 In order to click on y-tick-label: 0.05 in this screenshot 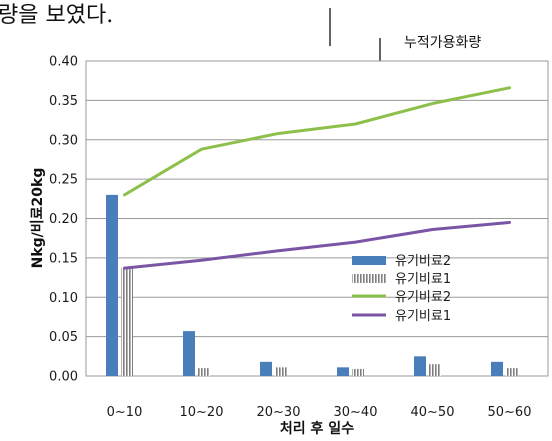, I will do `click(63, 337)`.